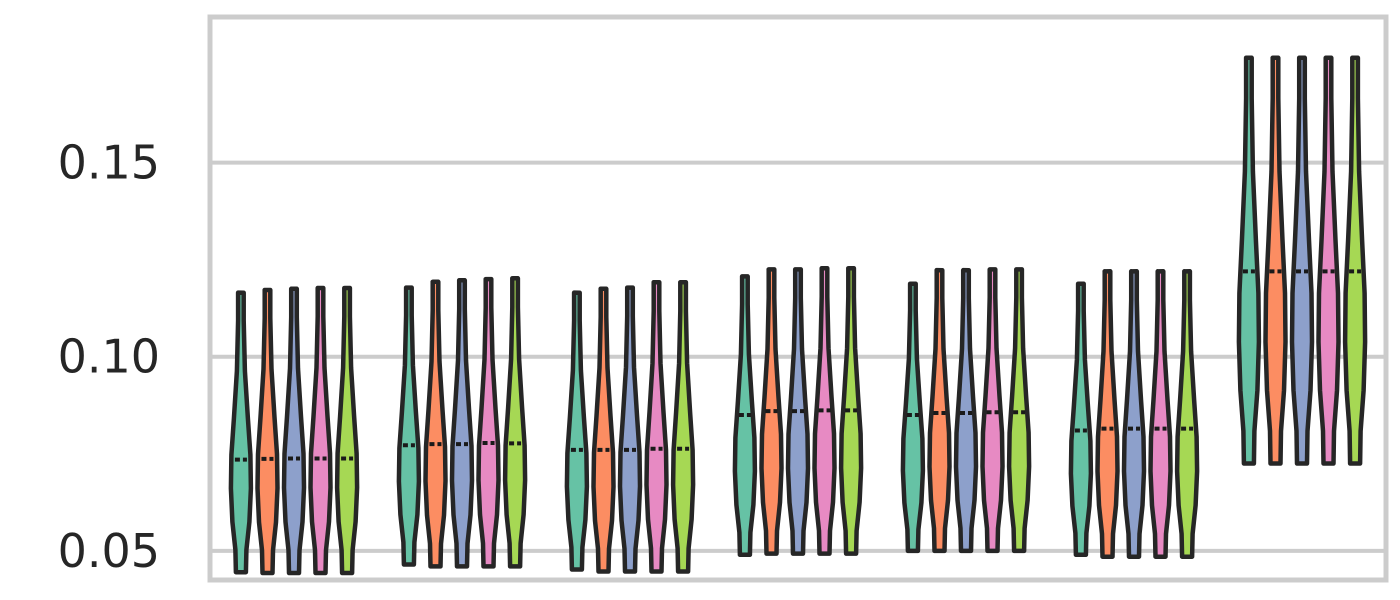 Image resolution: width=1400 pixels, height=600 pixels. I want to click on y-tick-label: 0.10, so click(109, 357).